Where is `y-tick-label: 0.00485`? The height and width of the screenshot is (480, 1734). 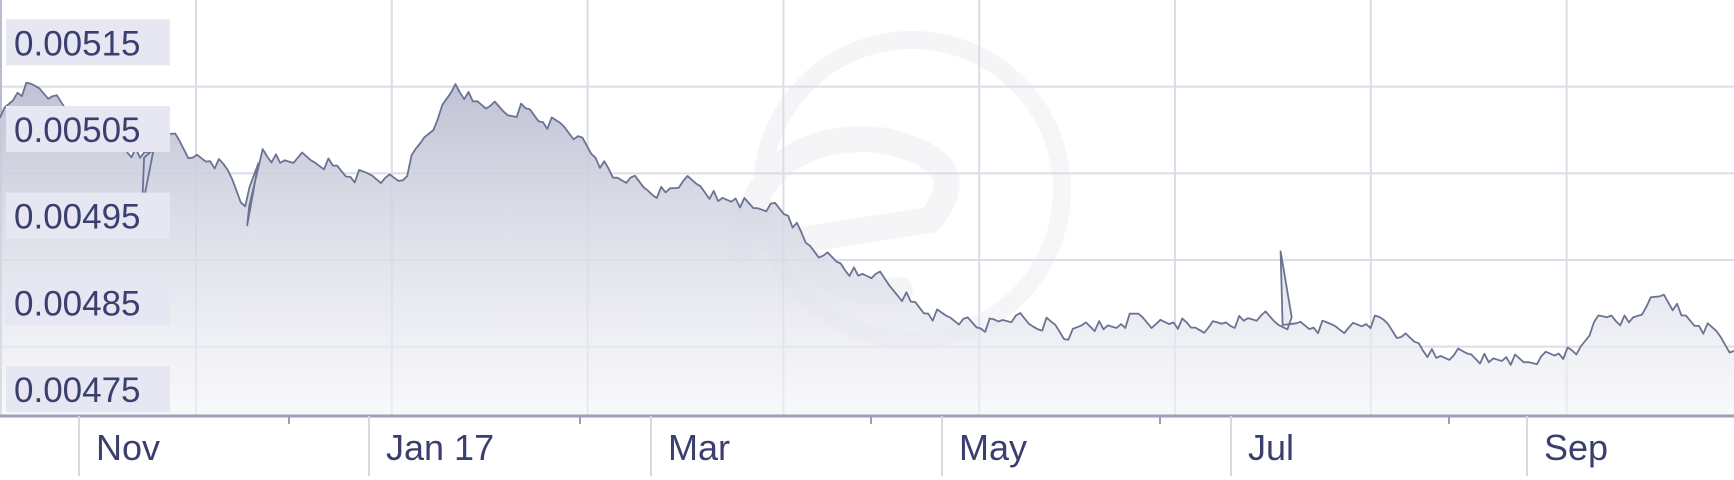
y-tick-label: 0.00485 is located at coordinates (77, 303).